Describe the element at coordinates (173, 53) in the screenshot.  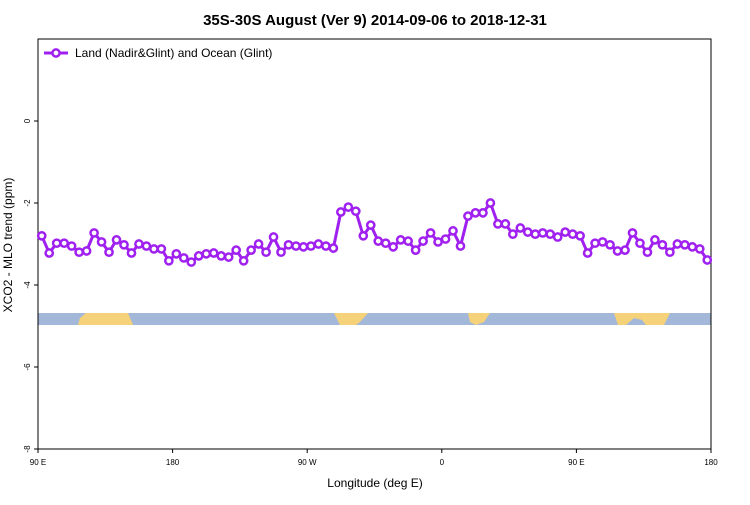
I see `legend-label: Land (Nadir&Glint) and Ocean (Glint)` at that location.